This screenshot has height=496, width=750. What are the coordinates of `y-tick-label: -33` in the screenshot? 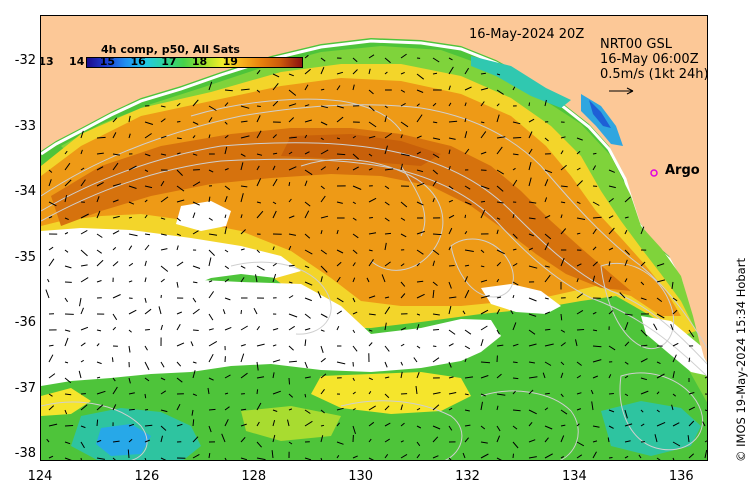 It's located at (25, 126).